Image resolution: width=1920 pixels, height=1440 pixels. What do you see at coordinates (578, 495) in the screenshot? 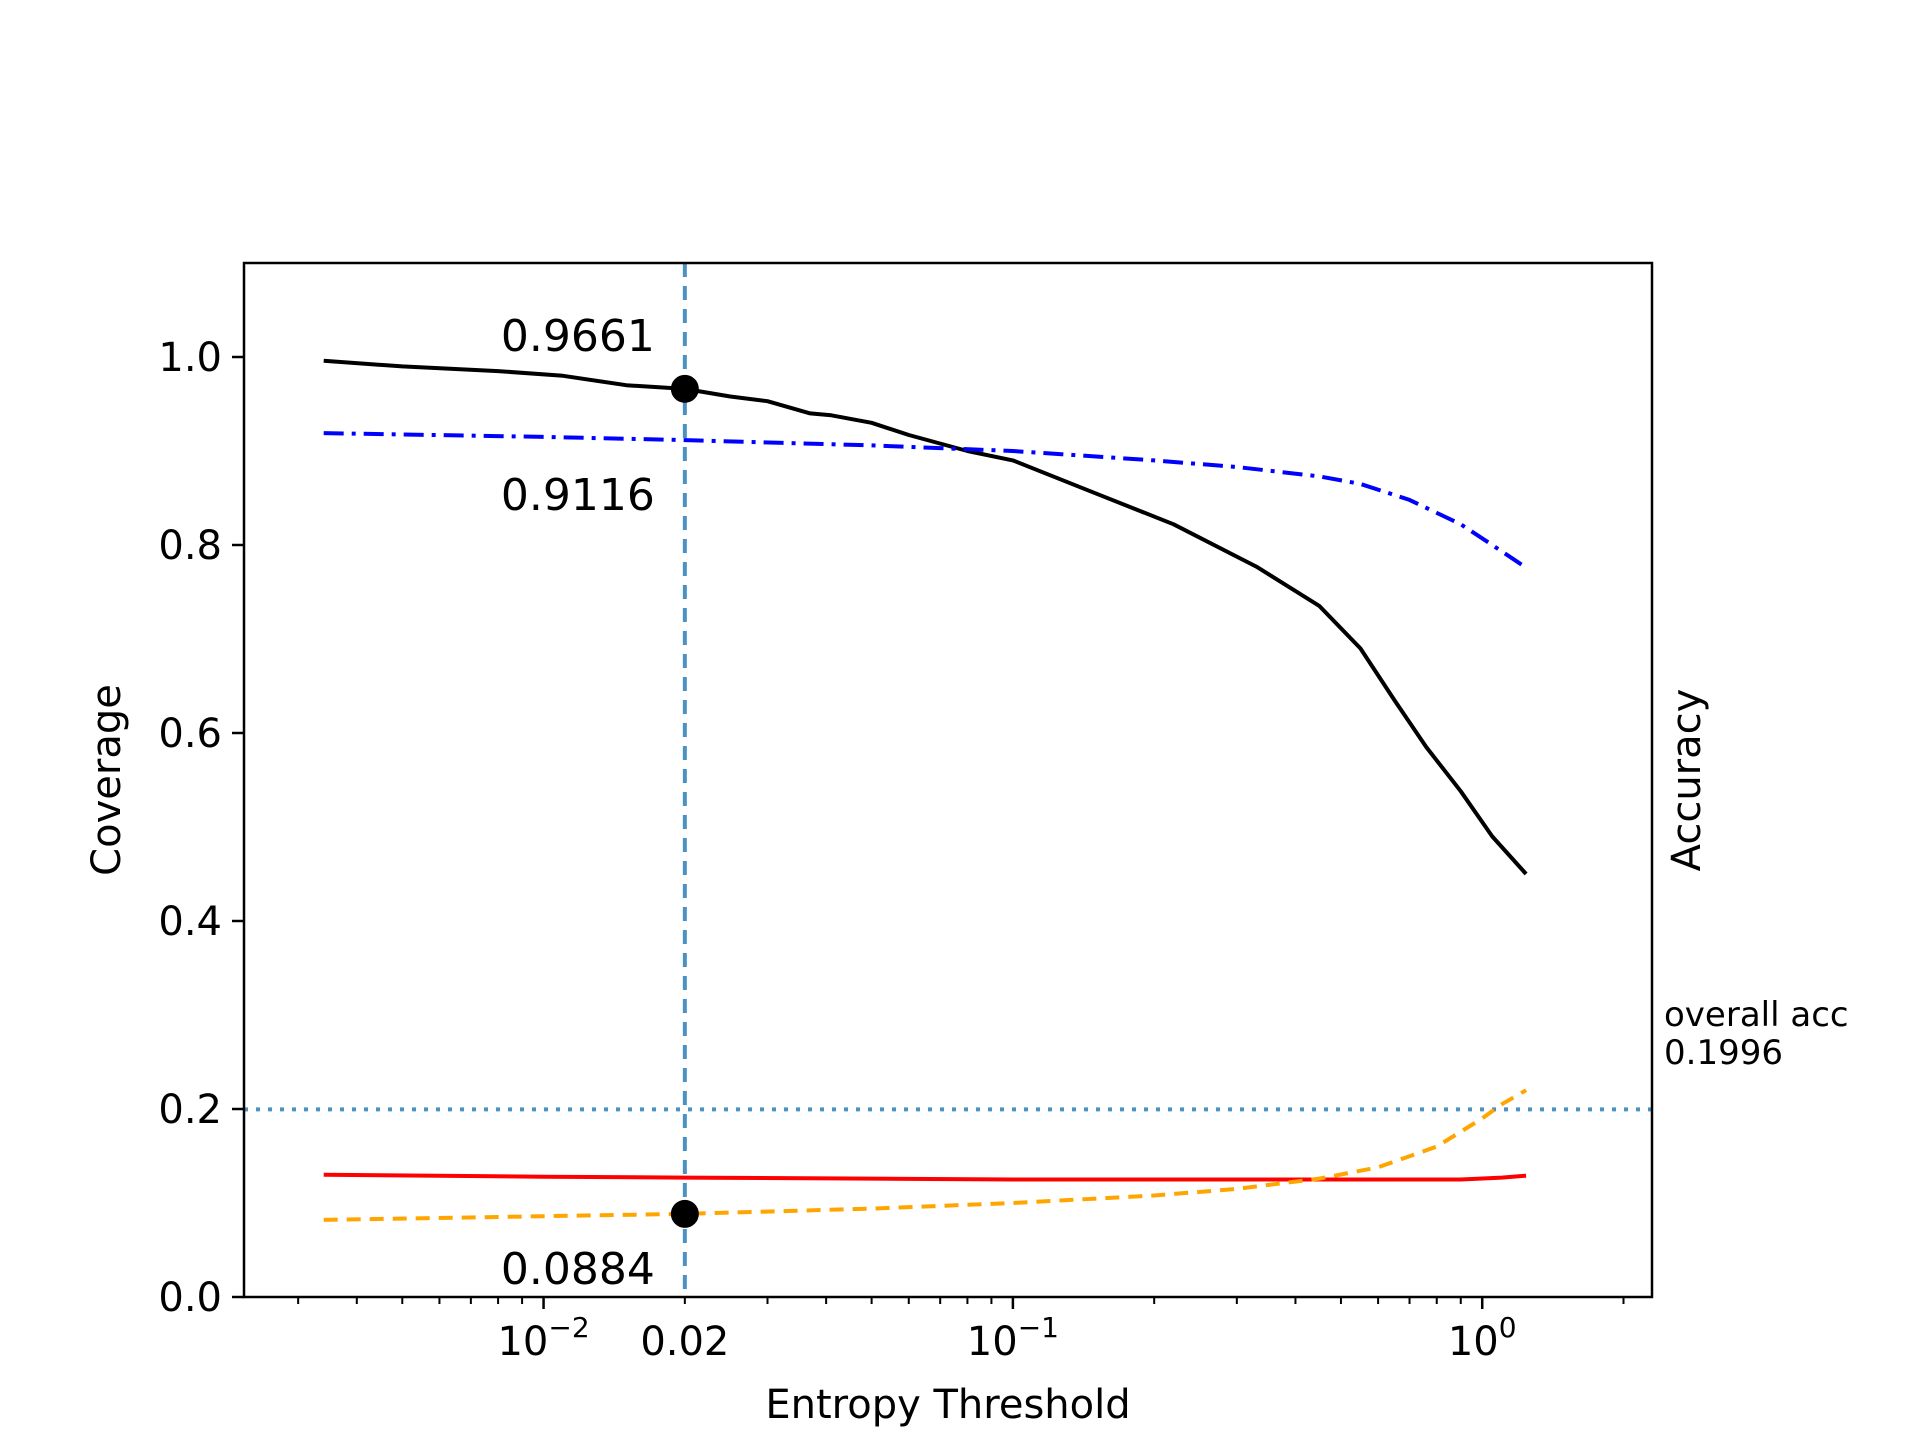
I see `annotation-1: 0.9116` at bounding box center [578, 495].